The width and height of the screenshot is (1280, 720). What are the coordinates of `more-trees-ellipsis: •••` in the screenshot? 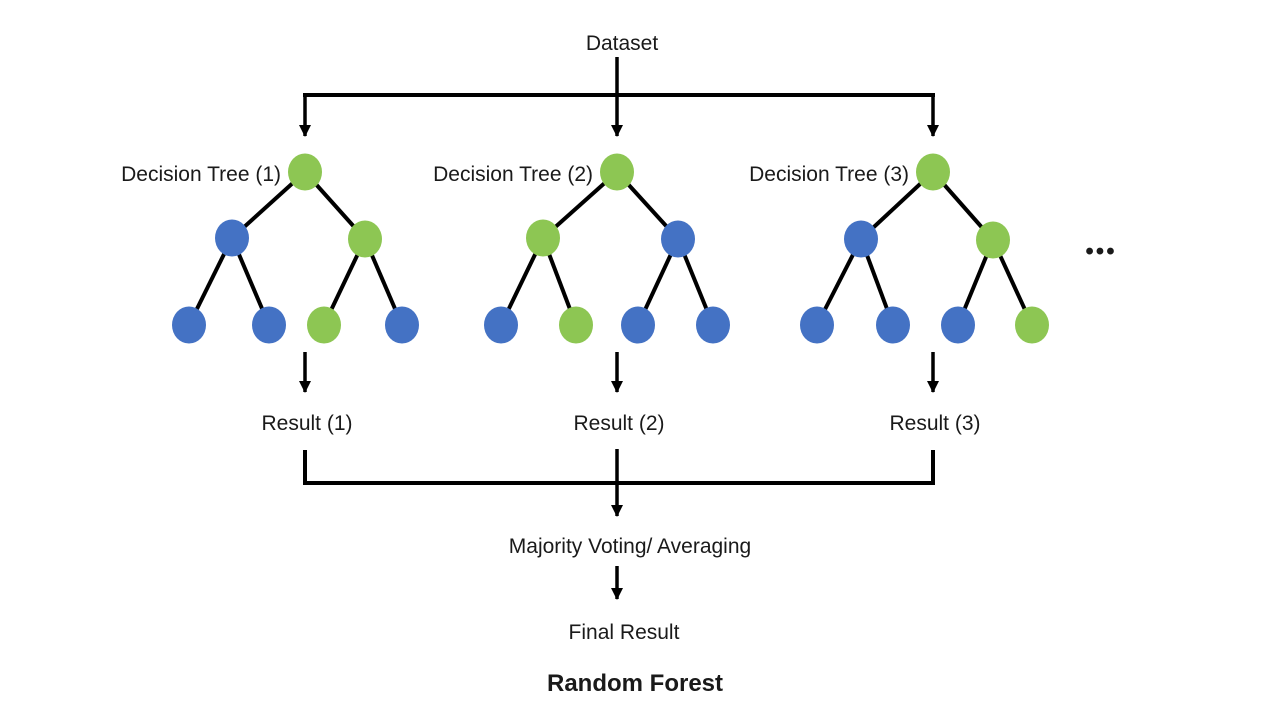 It's located at (1100, 251).